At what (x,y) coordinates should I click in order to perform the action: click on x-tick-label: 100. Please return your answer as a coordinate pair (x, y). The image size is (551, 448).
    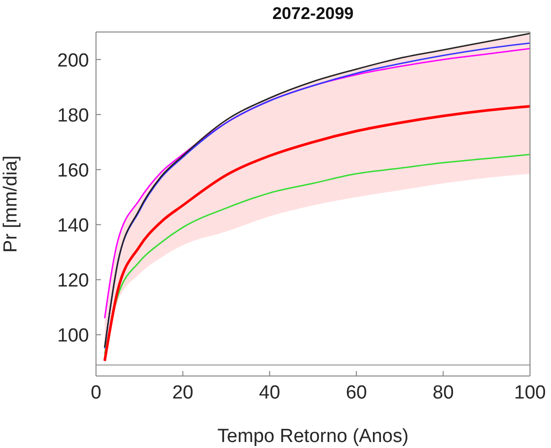
    Looking at the image, I should click on (530, 393).